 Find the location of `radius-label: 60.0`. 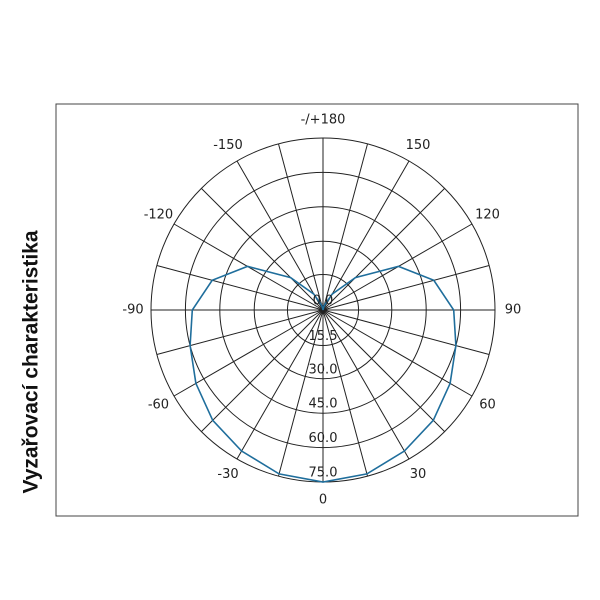

radius-label: 60.0 is located at coordinates (323, 438).